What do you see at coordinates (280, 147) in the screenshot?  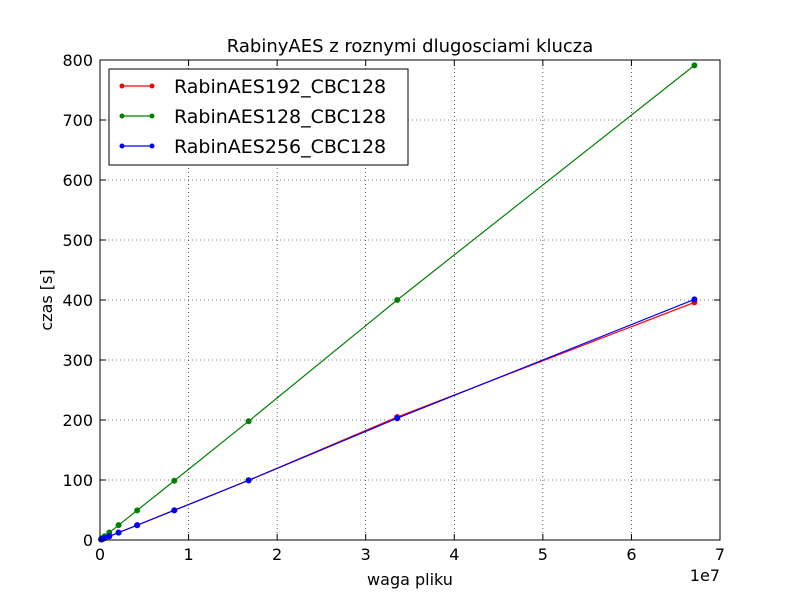 I see `legend-label: RabinAES256_CBC128` at bounding box center [280, 147].